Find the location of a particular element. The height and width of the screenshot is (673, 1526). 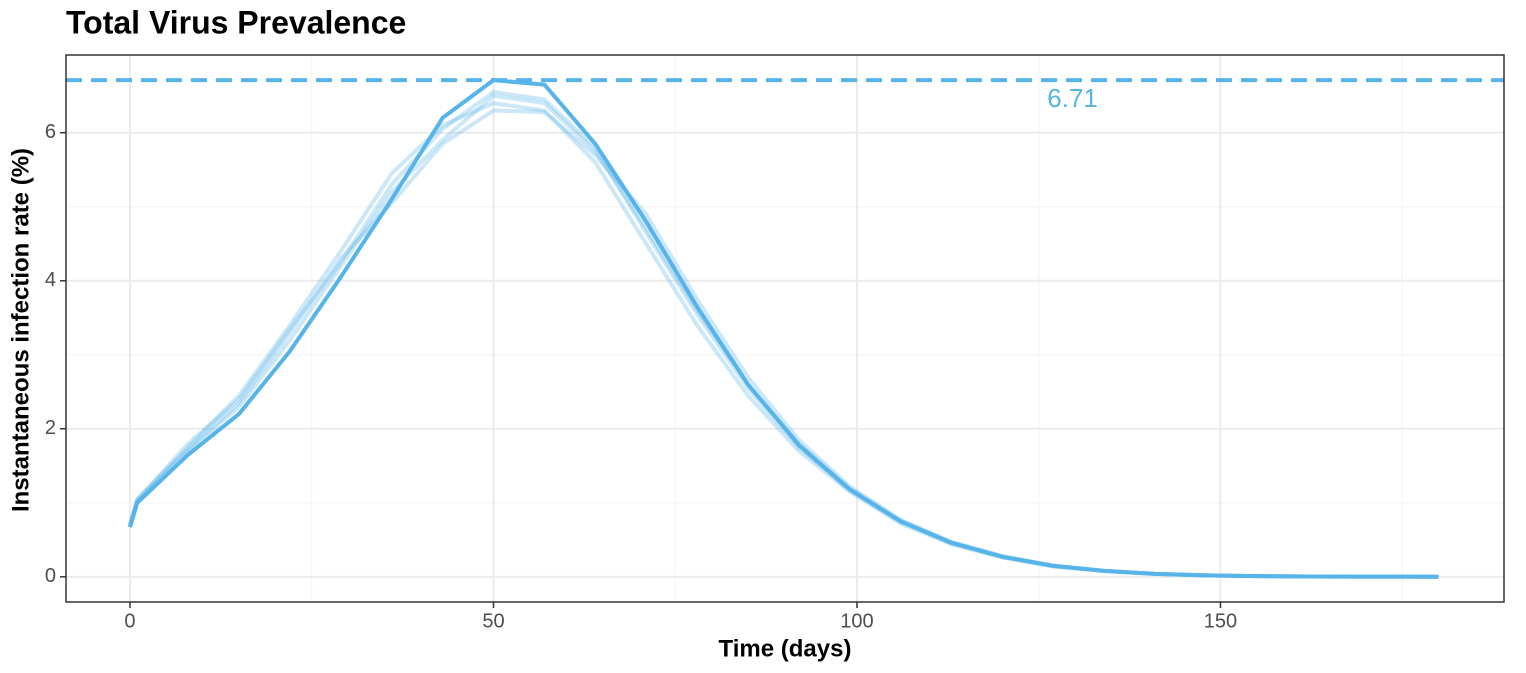

x-axis-title: Time (days) is located at coordinates (785, 648).